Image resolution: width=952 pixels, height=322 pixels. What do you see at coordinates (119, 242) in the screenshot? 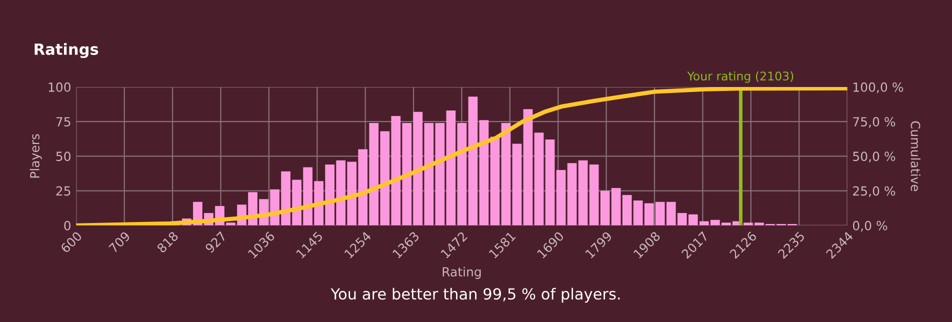
I see `x-tick-label: 709` at bounding box center [119, 242].